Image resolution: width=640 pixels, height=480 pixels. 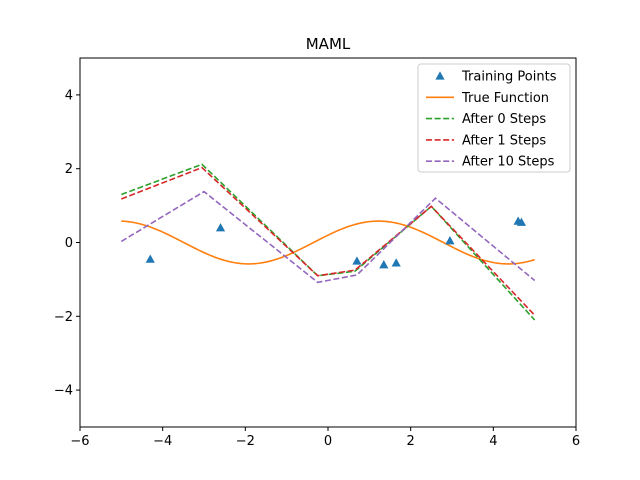 I want to click on legend-label: Training Points, so click(x=509, y=77).